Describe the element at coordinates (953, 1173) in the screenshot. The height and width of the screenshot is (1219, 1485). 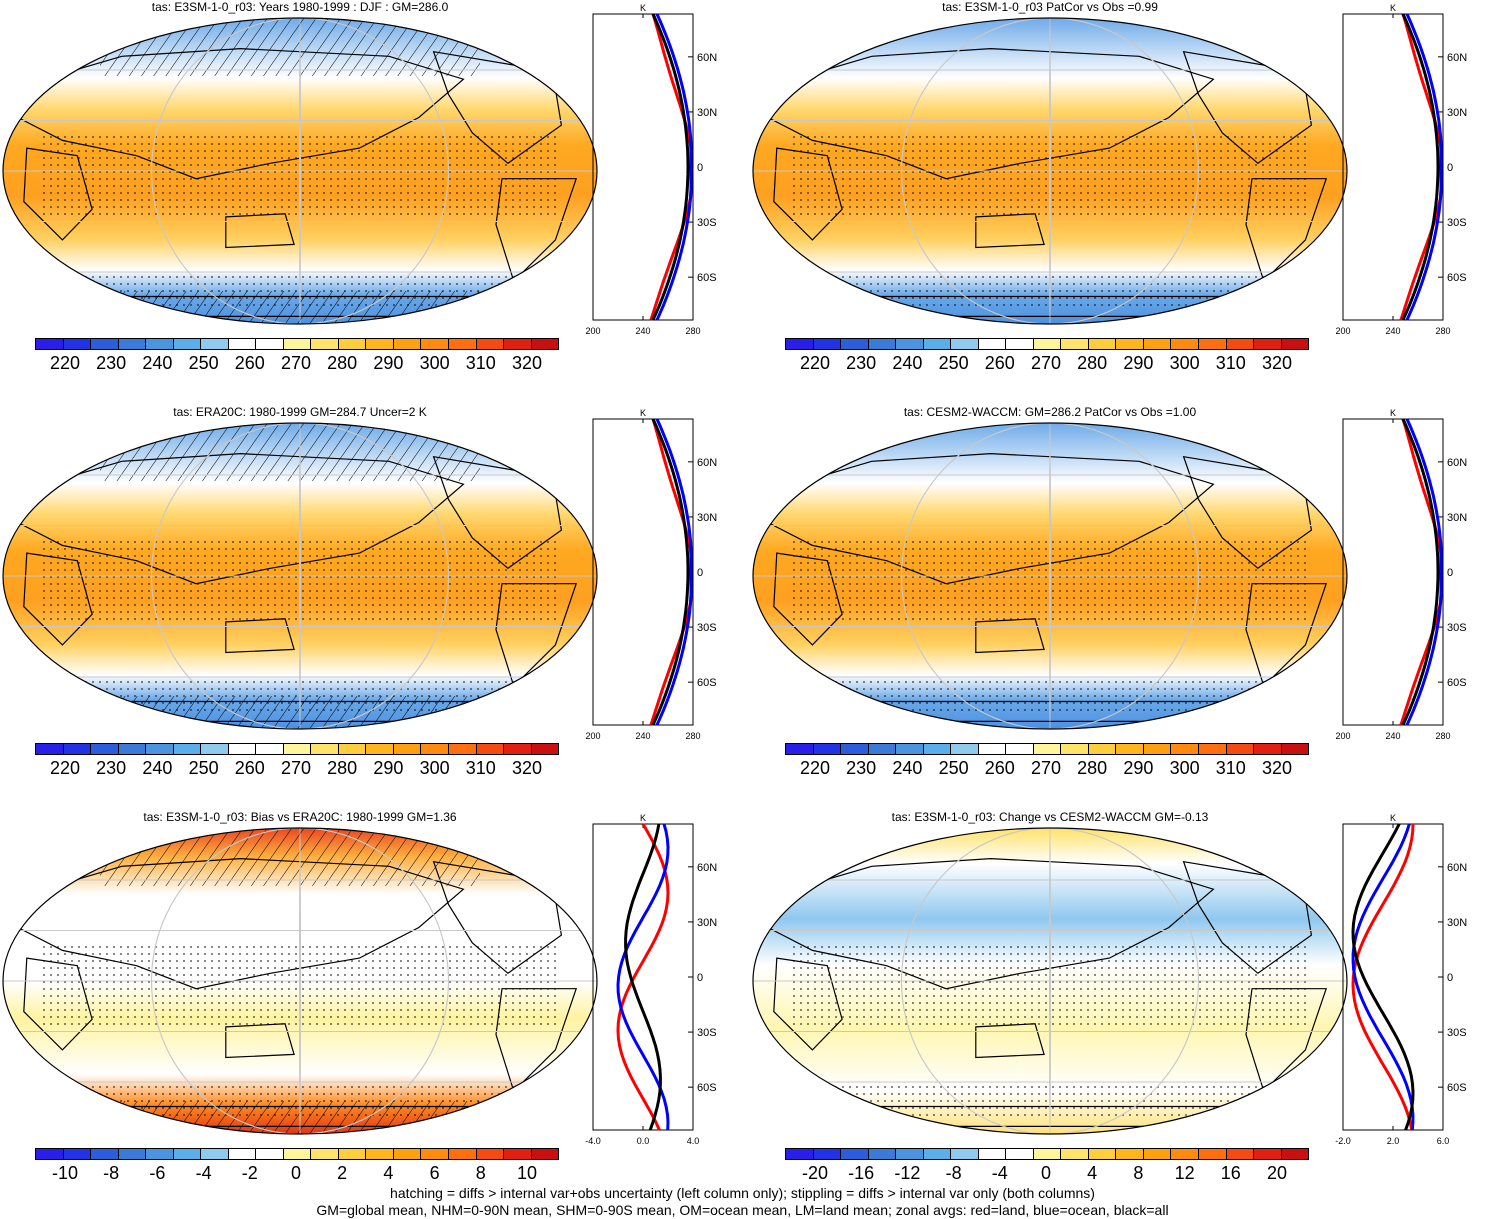
I see `colorbar-tick-label: -8` at that location.